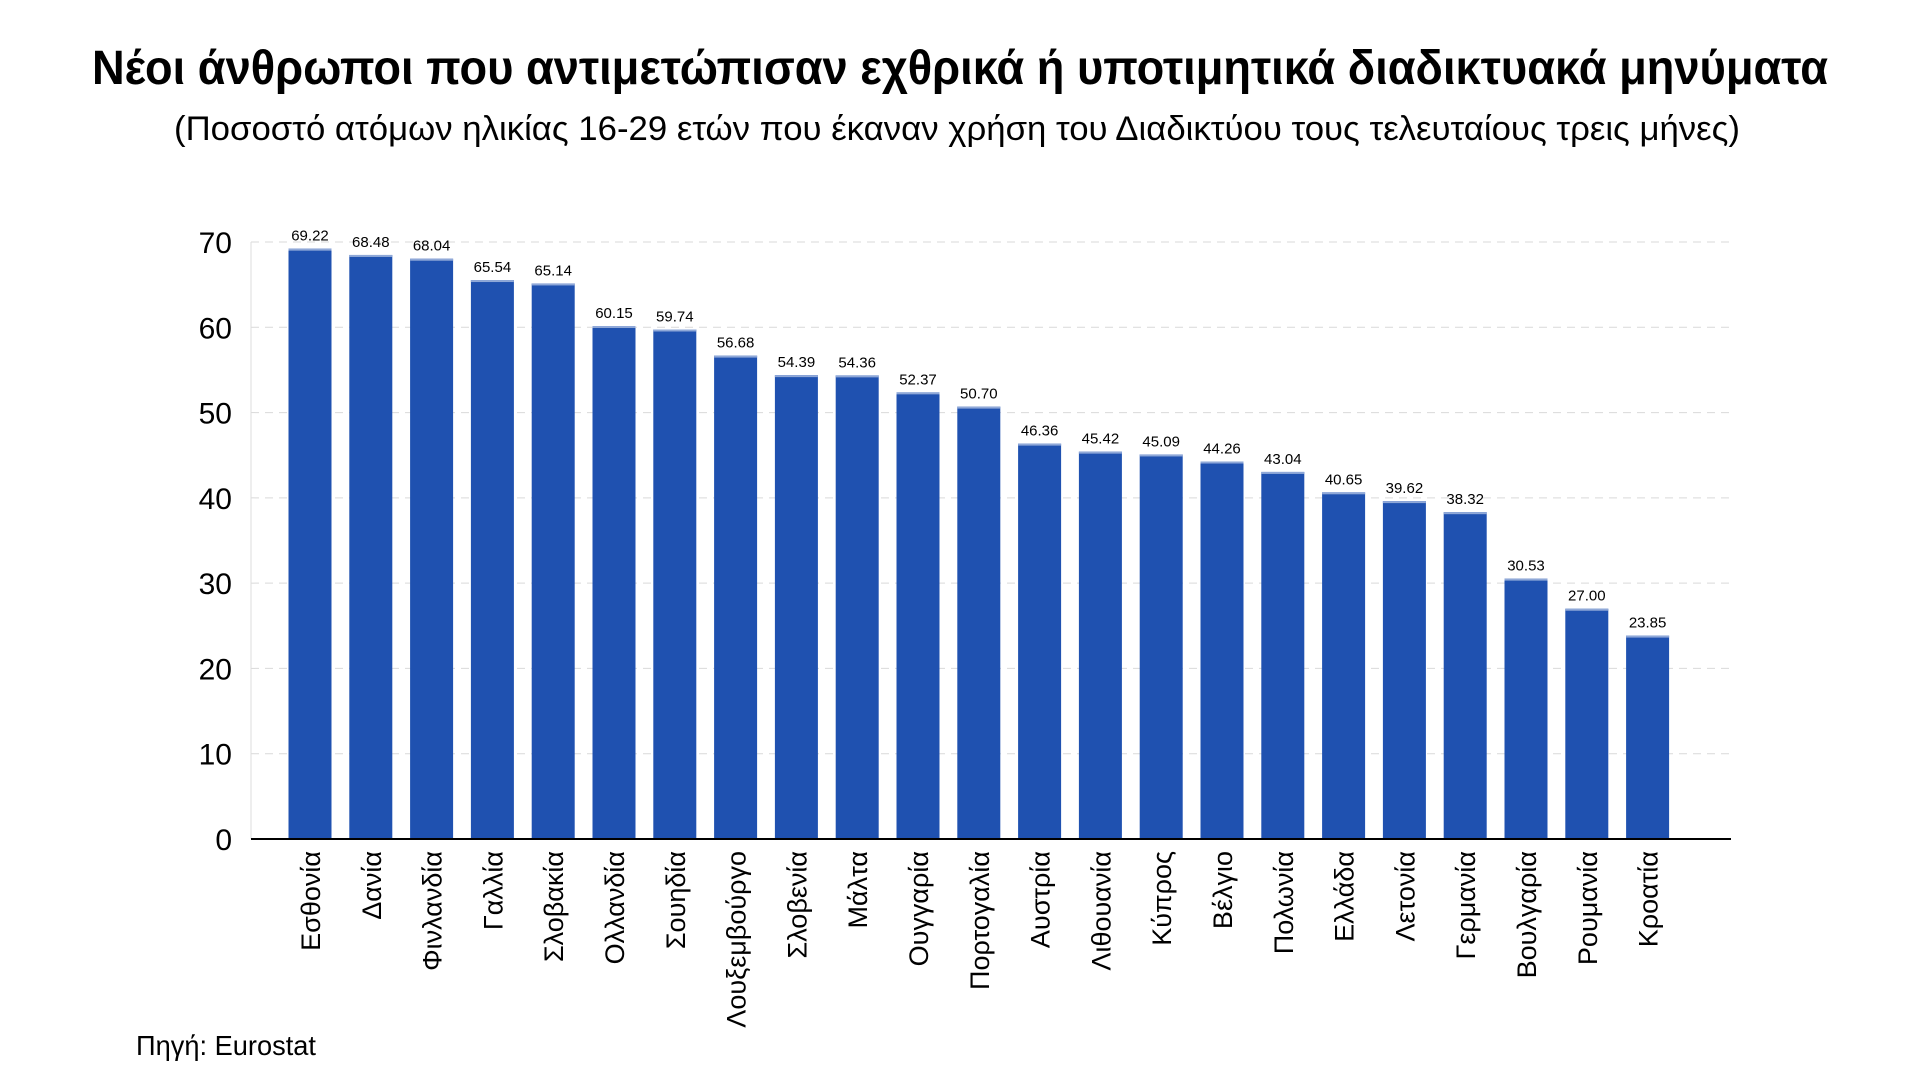 This screenshot has height=1080, width=1920. Describe the element at coordinates (797, 904) in the screenshot. I see `x-tick-label: Σλοβενία` at that location.